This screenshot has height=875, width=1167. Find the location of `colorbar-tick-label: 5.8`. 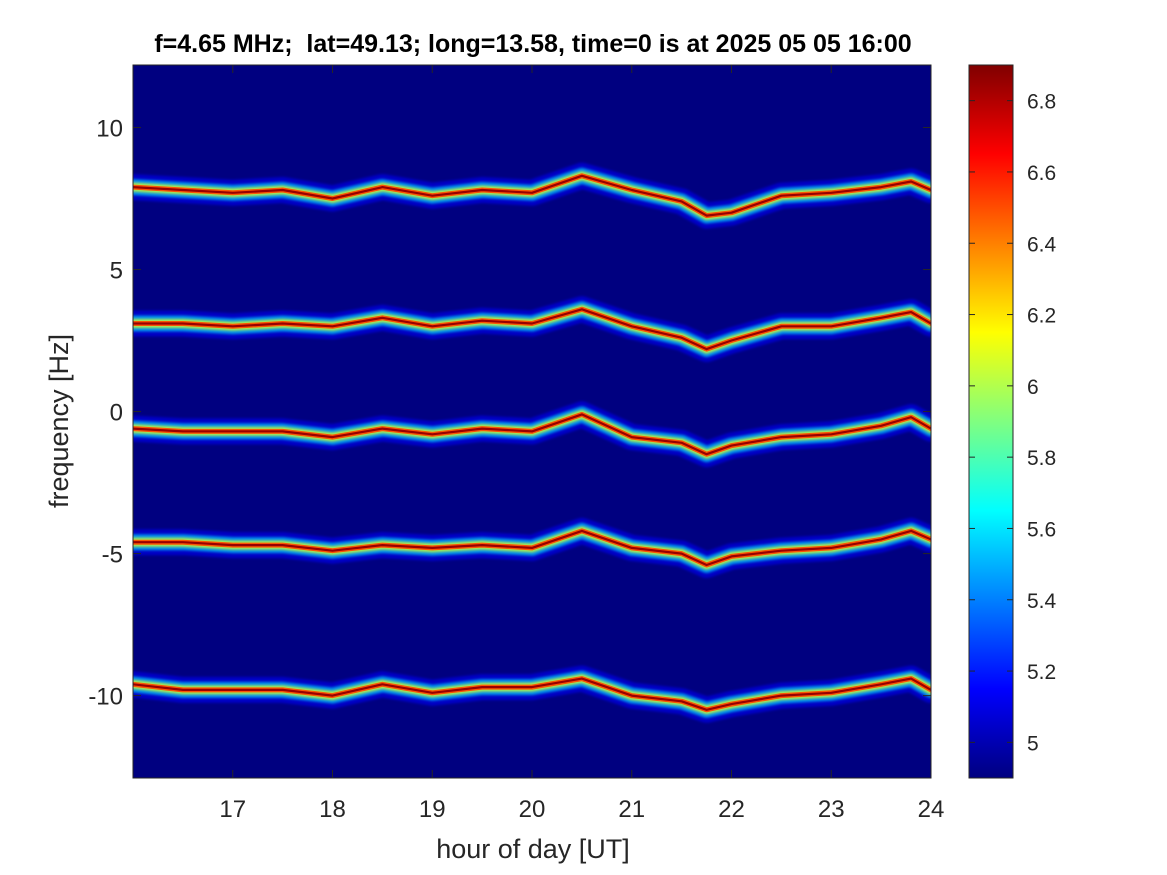

colorbar-tick-label: 5.8 is located at coordinates (1041, 458).